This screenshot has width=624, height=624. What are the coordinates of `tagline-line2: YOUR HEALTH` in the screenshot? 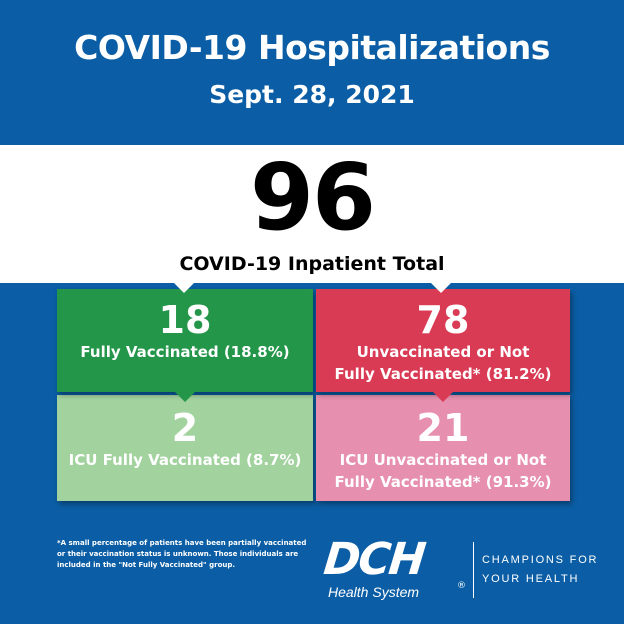 It's located at (531, 579).